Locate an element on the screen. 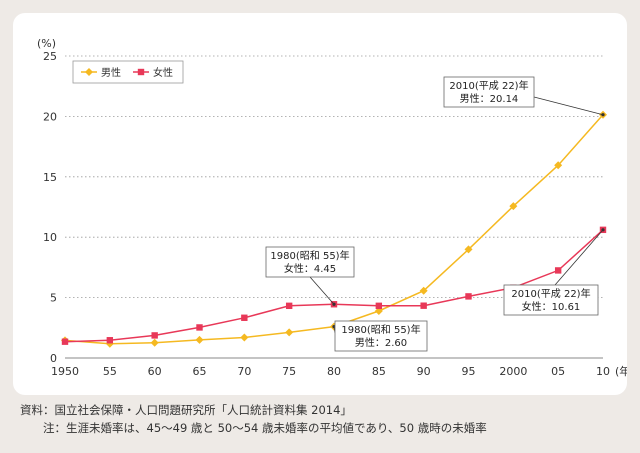 This screenshot has height=453, width=640. x-unit-label: (年) is located at coordinates (621, 371).